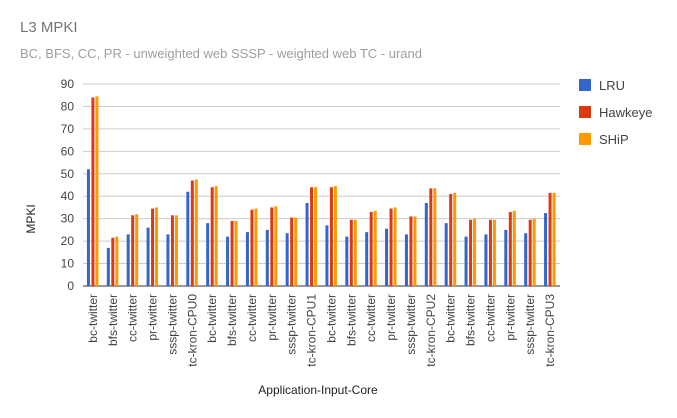 This screenshot has height=418, width=677. I want to click on x-tick-label: tc-kron-CPU0, so click(192, 330).